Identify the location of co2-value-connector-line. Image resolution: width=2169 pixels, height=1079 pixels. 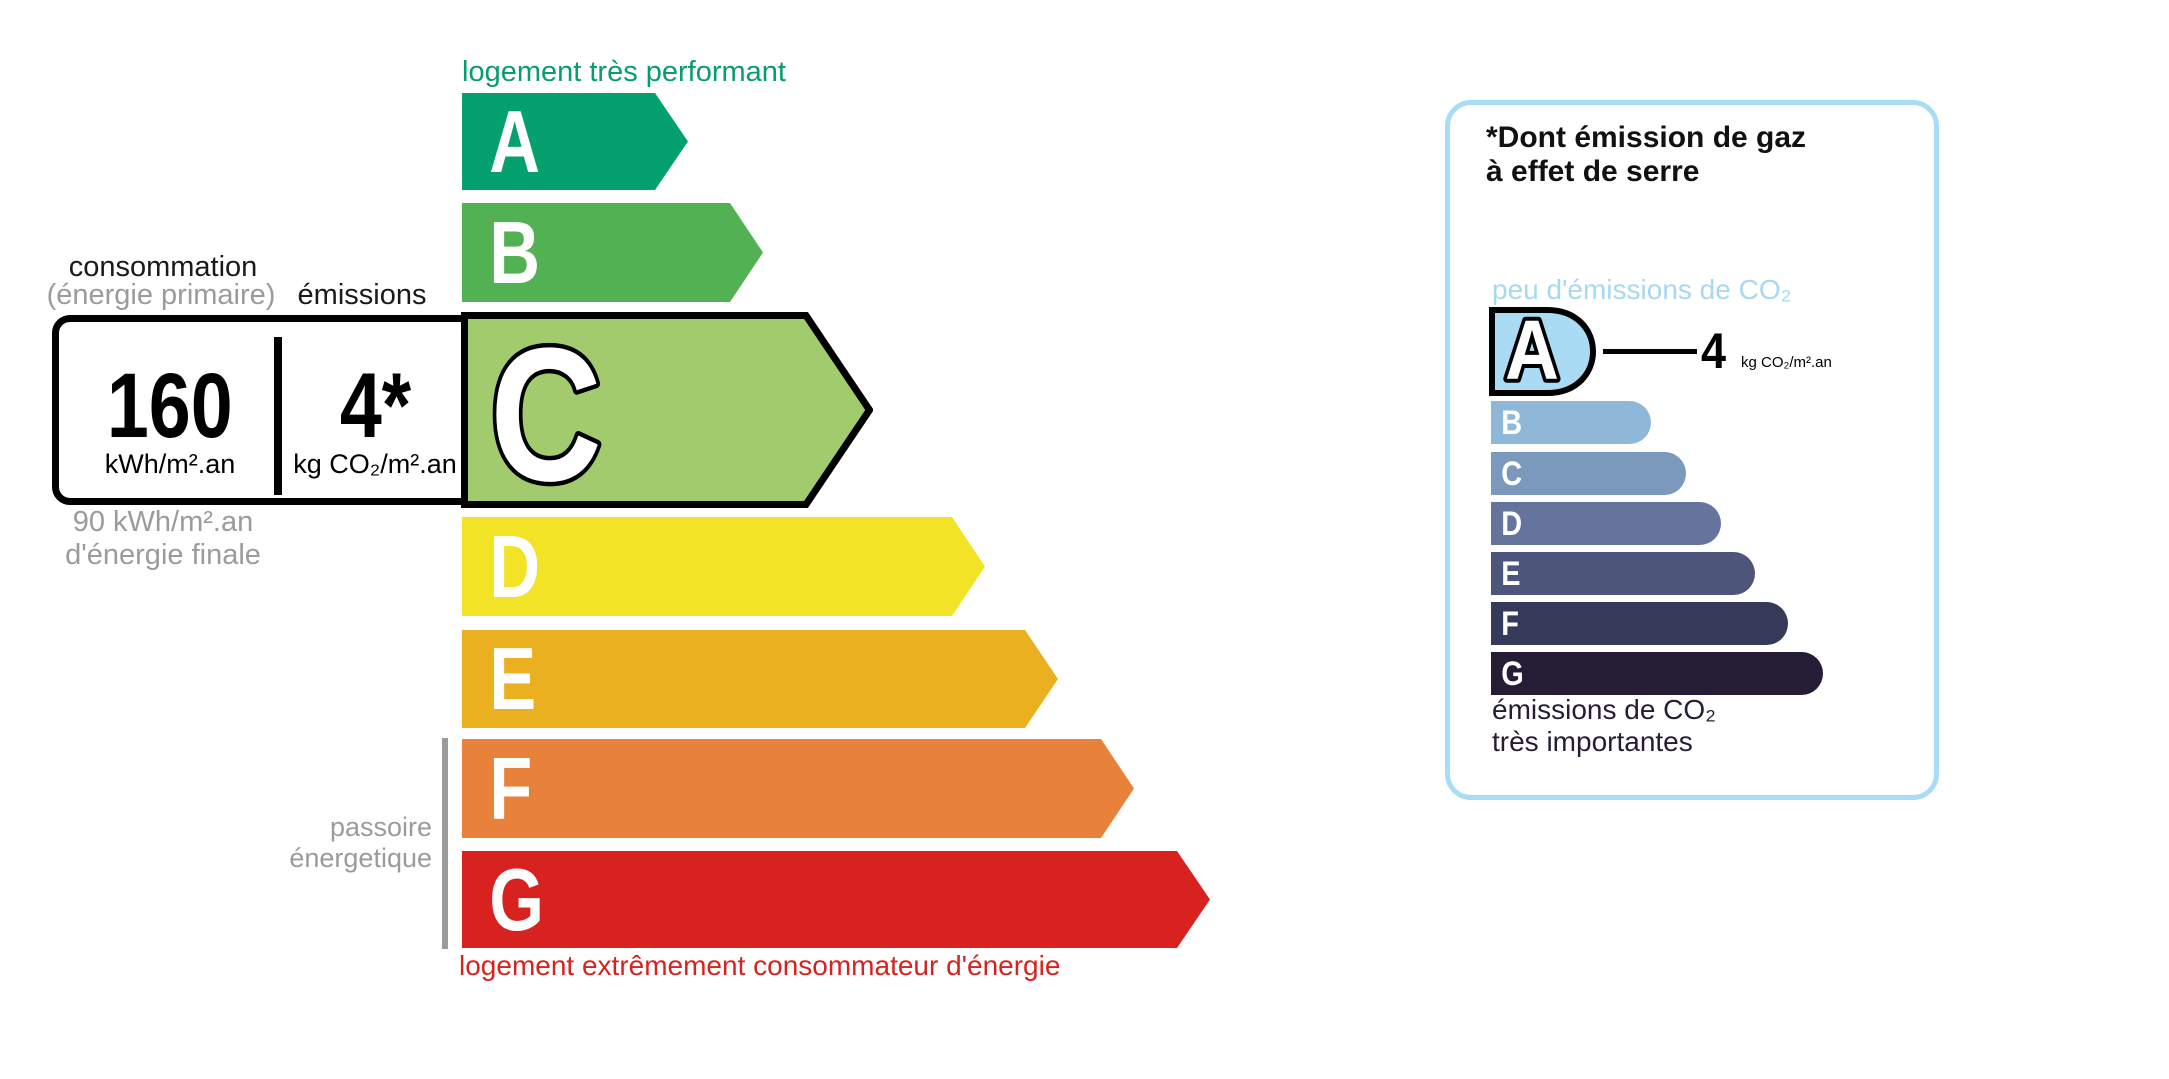
(1650, 351).